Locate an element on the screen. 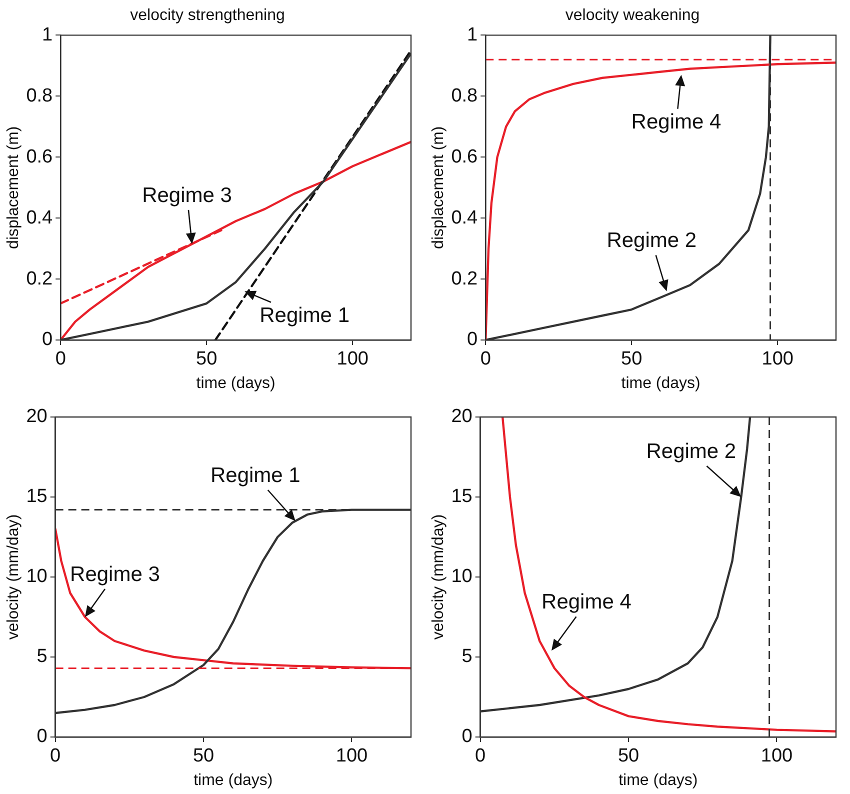 The height and width of the screenshot is (794, 850). chart-title: velocity strengthening is located at coordinates (207, 15).